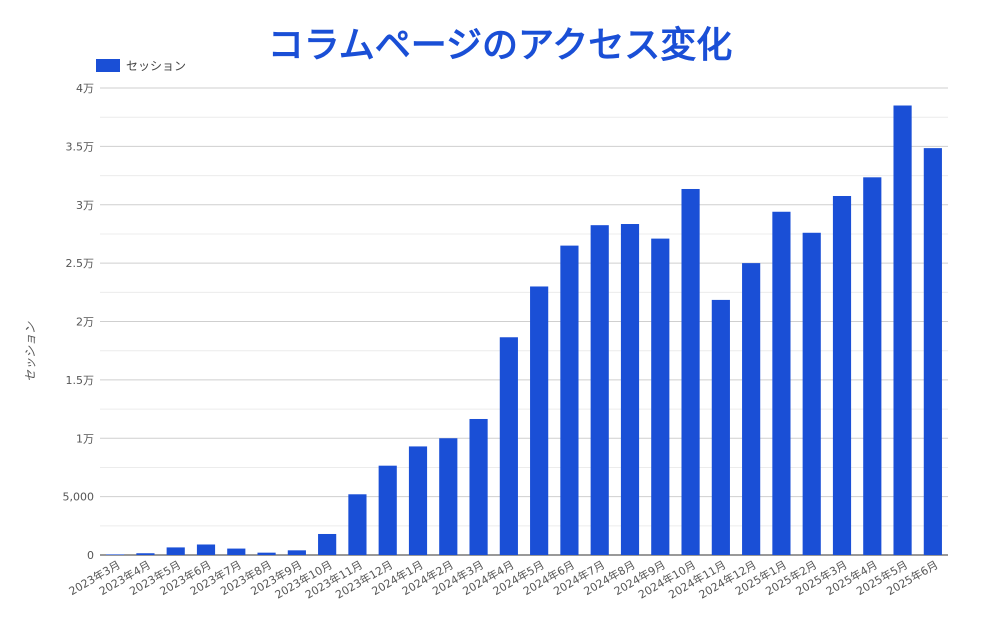  I want to click on legend-swatch, so click(108, 65).